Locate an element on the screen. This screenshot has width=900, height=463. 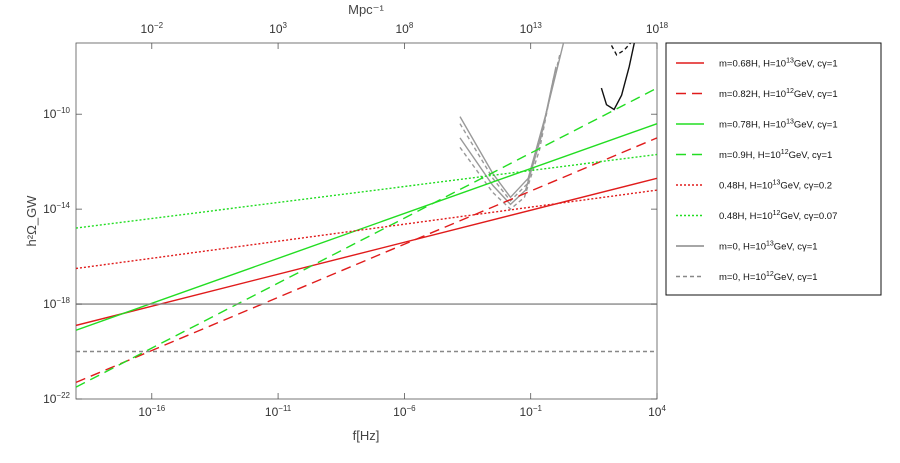
x-axis-label: f[Hz] is located at coordinates (366, 435).